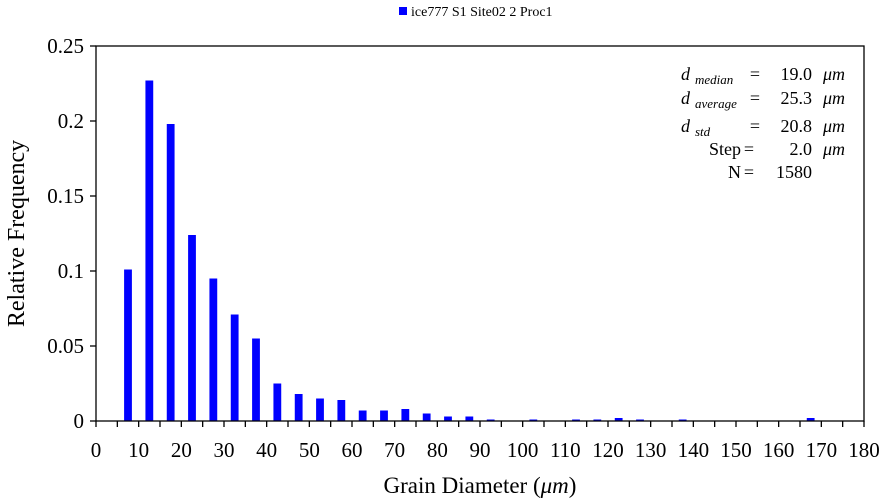 The height and width of the screenshot is (500, 886). Describe the element at coordinates (17, 233) in the screenshot. I see `y-axis-label: Relative Frequency` at that location.